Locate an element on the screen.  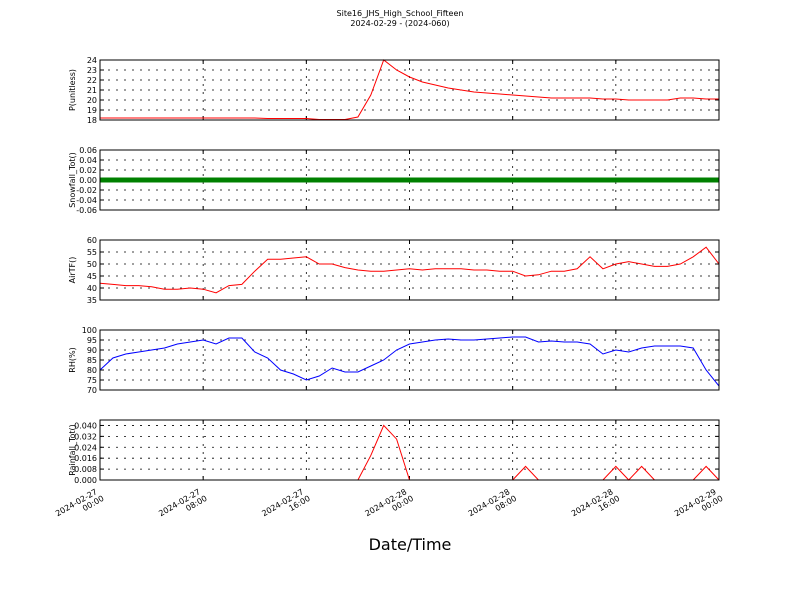
y-tick-label: 0.04 is located at coordinates (88, 160).